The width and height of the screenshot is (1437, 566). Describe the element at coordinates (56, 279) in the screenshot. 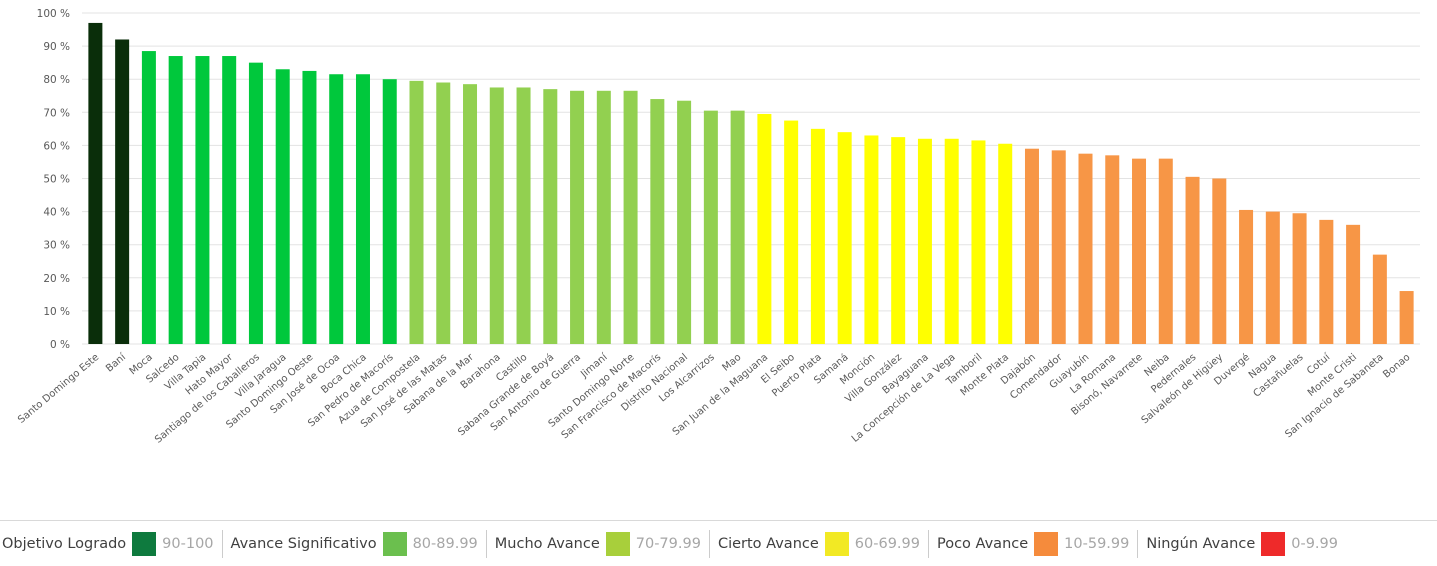

I see `y-tick-label: 20 %` at that location.